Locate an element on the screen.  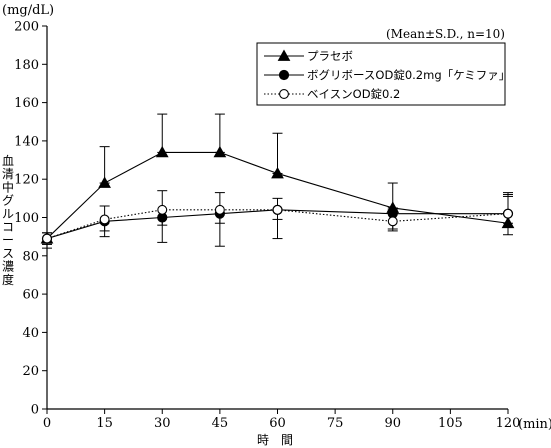
y-axis-title-char: 血 is located at coordinates (8, 161).